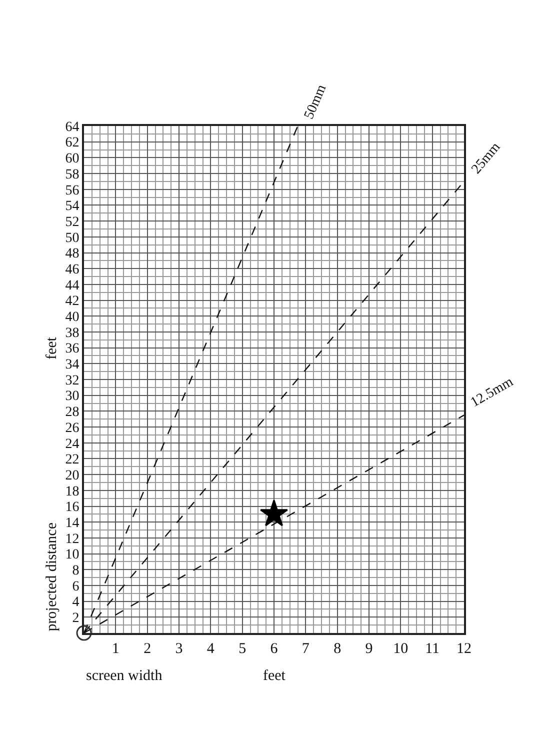  I want to click on y-tick-label: 50, so click(72, 238).